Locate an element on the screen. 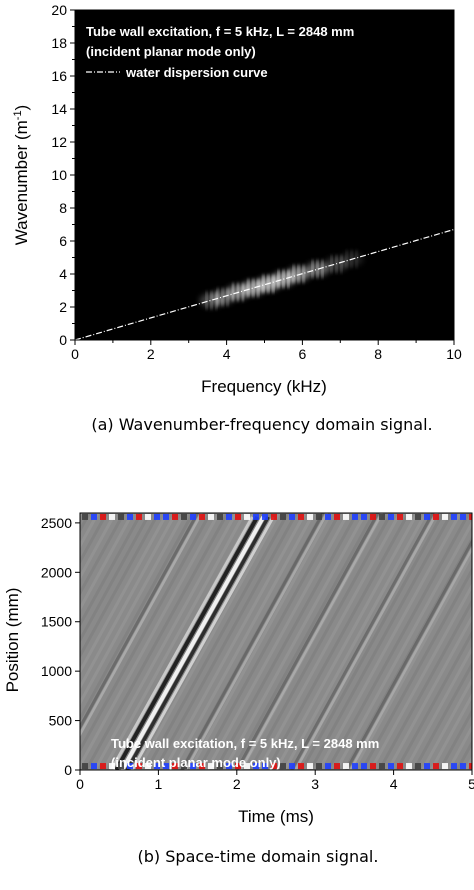 This screenshot has width=474, height=890. x-tick-label: 1 is located at coordinates (159, 784).